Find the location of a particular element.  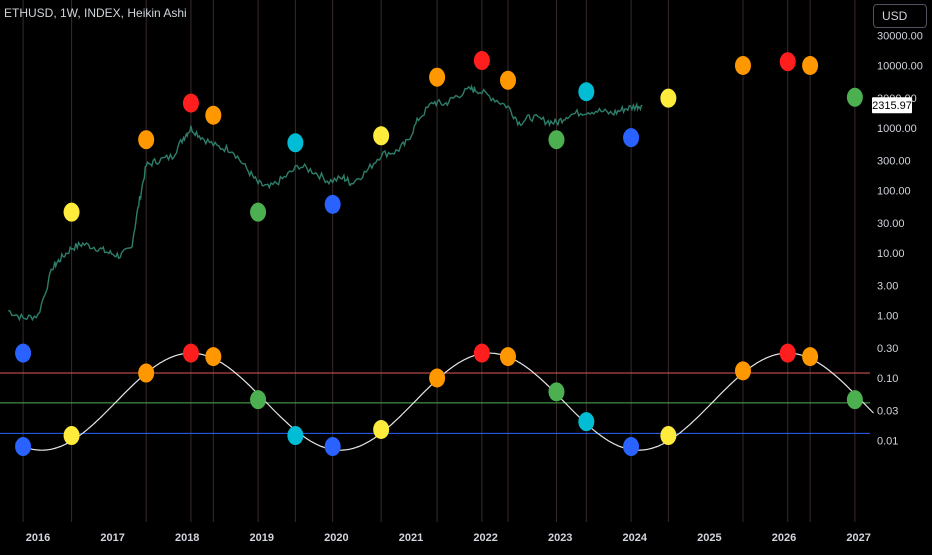

x-tick-label: 2025 is located at coordinates (709, 538).